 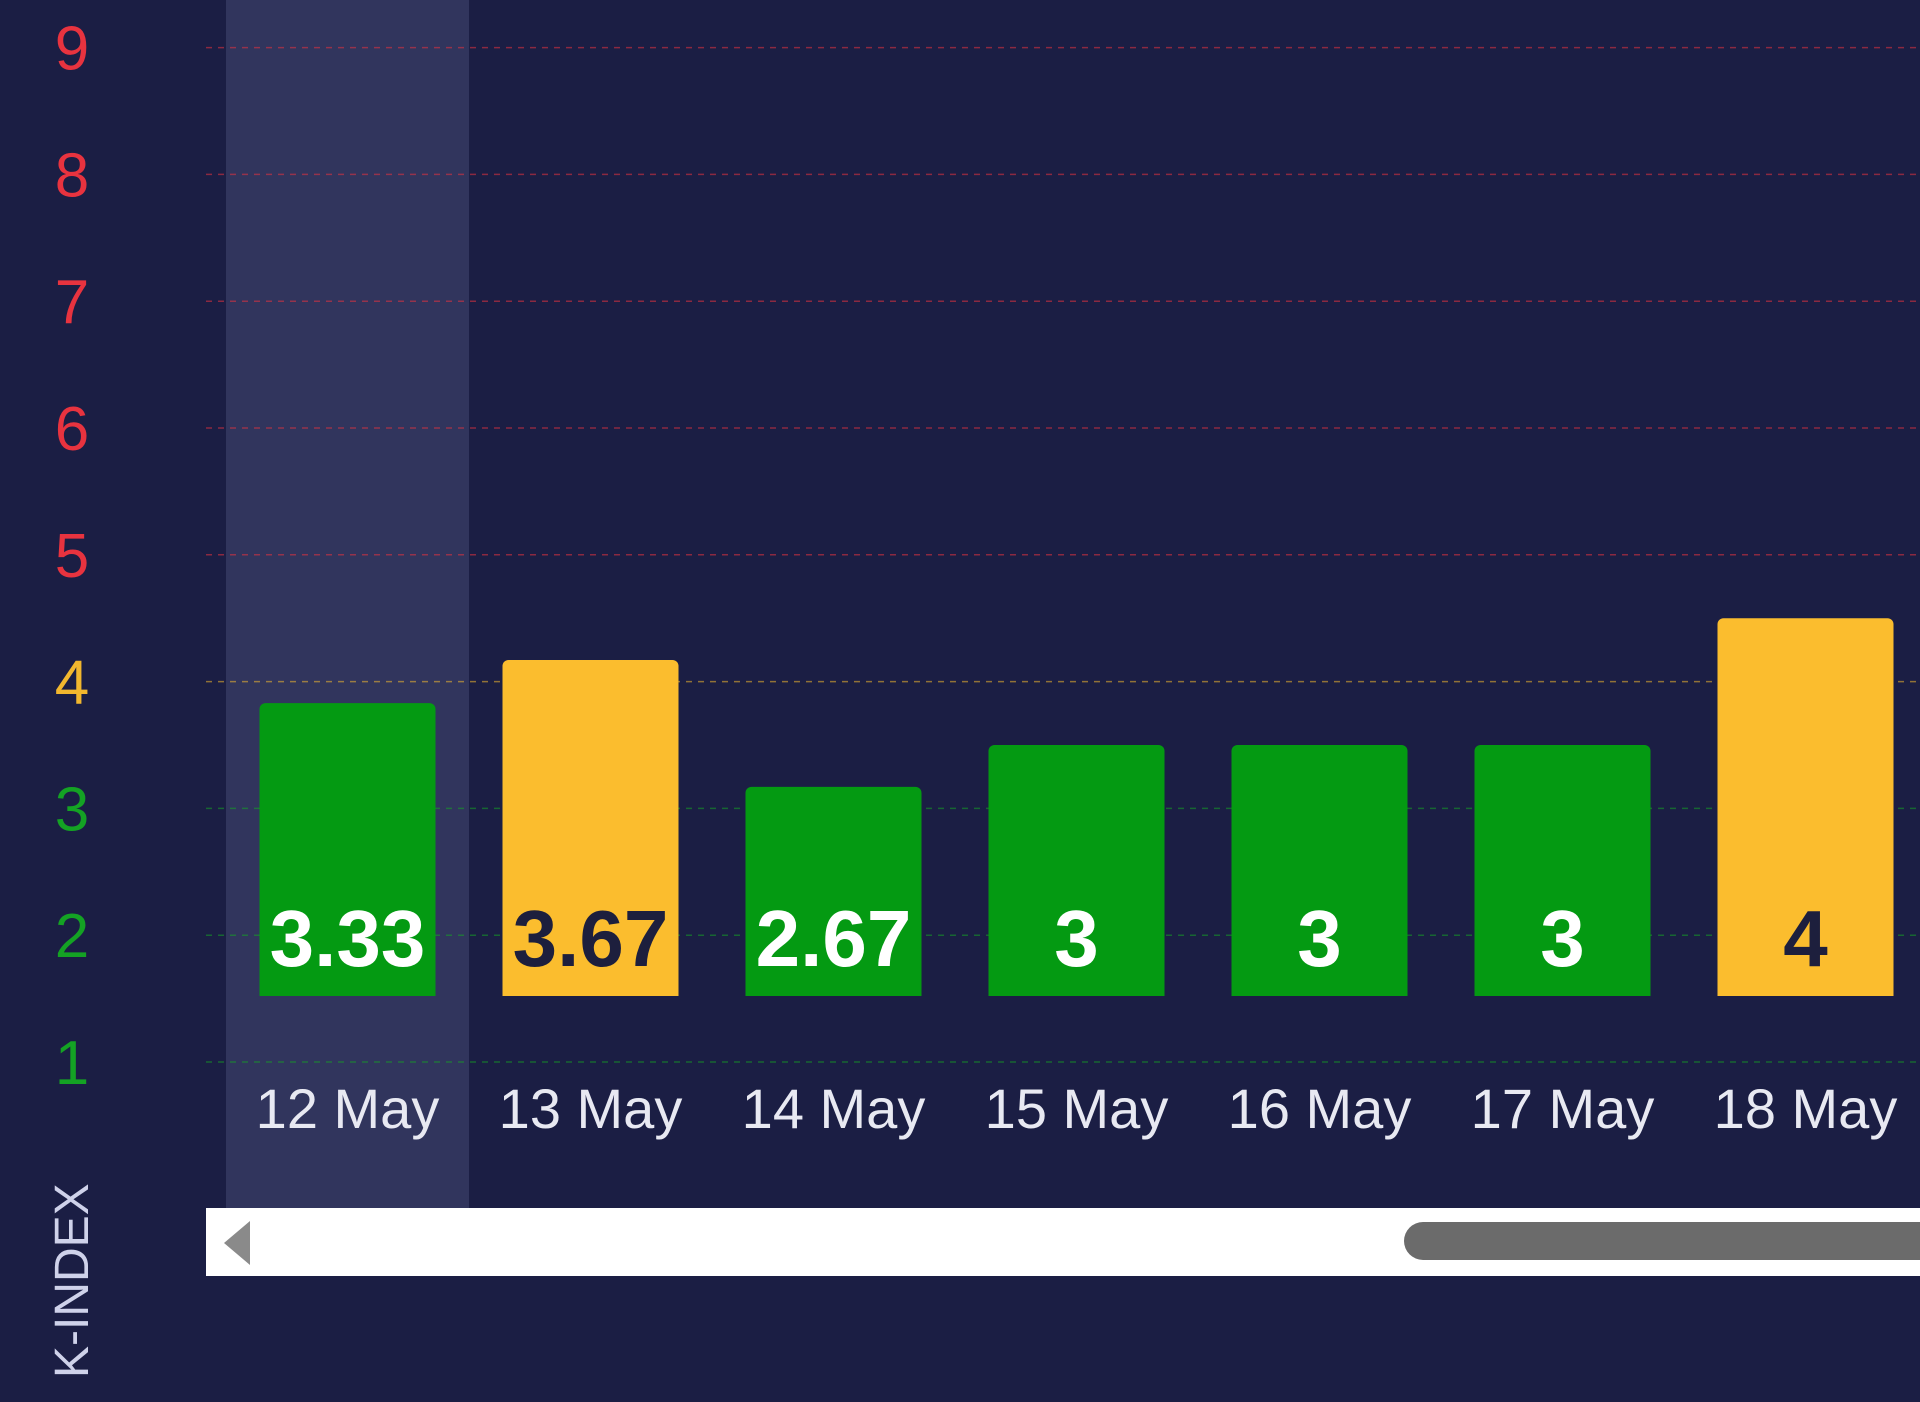 What do you see at coordinates (72, 809) in the screenshot?
I see `y-tick-label: 3` at bounding box center [72, 809].